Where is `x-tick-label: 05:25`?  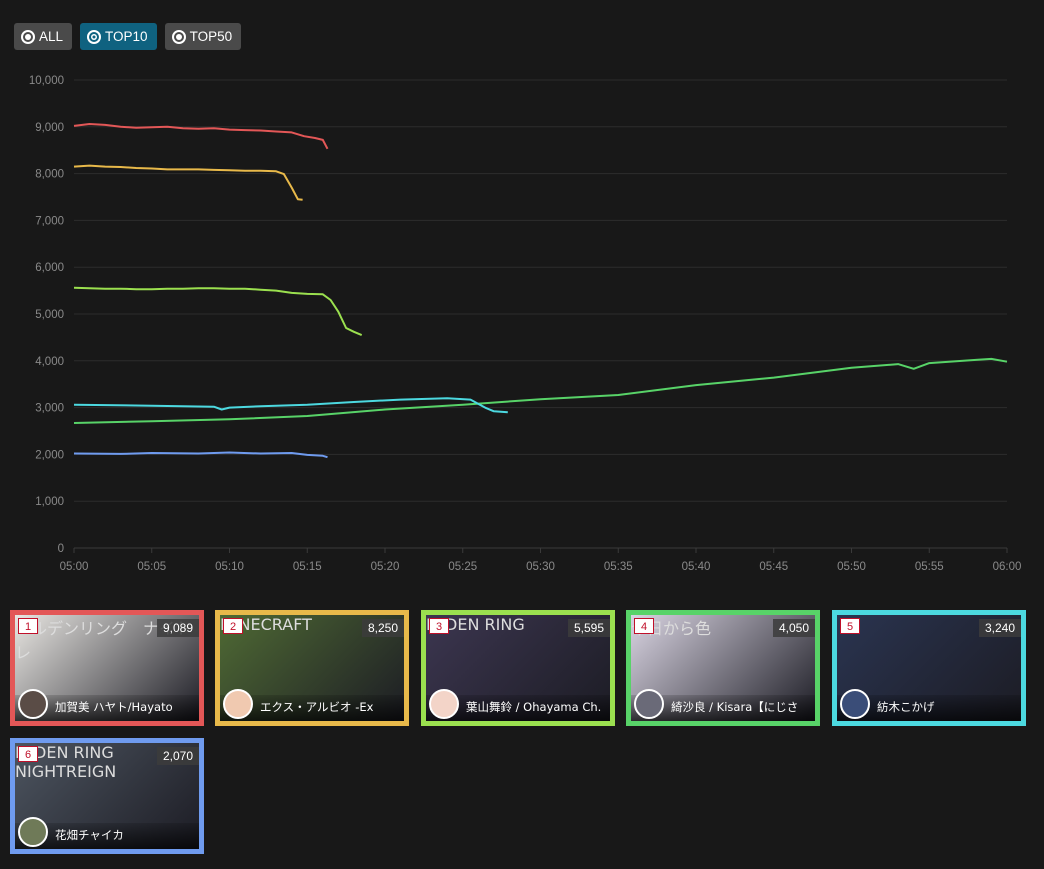 x-tick-label: 05:25 is located at coordinates (462, 567).